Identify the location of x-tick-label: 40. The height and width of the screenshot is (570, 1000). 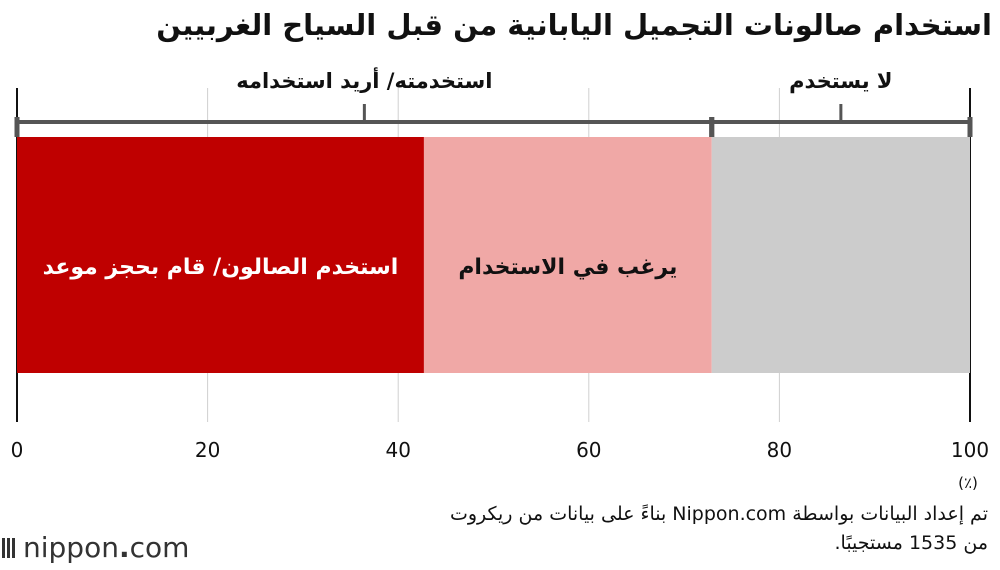
(397, 450).